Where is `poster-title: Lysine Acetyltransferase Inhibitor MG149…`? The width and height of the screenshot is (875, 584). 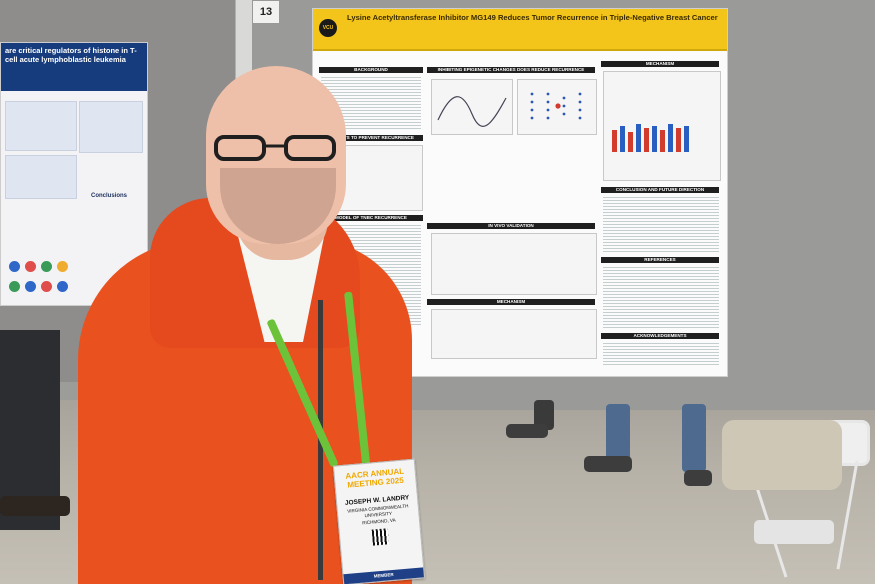 poster-title: Lysine Acetyltransferase Inhibitor MG149… is located at coordinates (532, 17).